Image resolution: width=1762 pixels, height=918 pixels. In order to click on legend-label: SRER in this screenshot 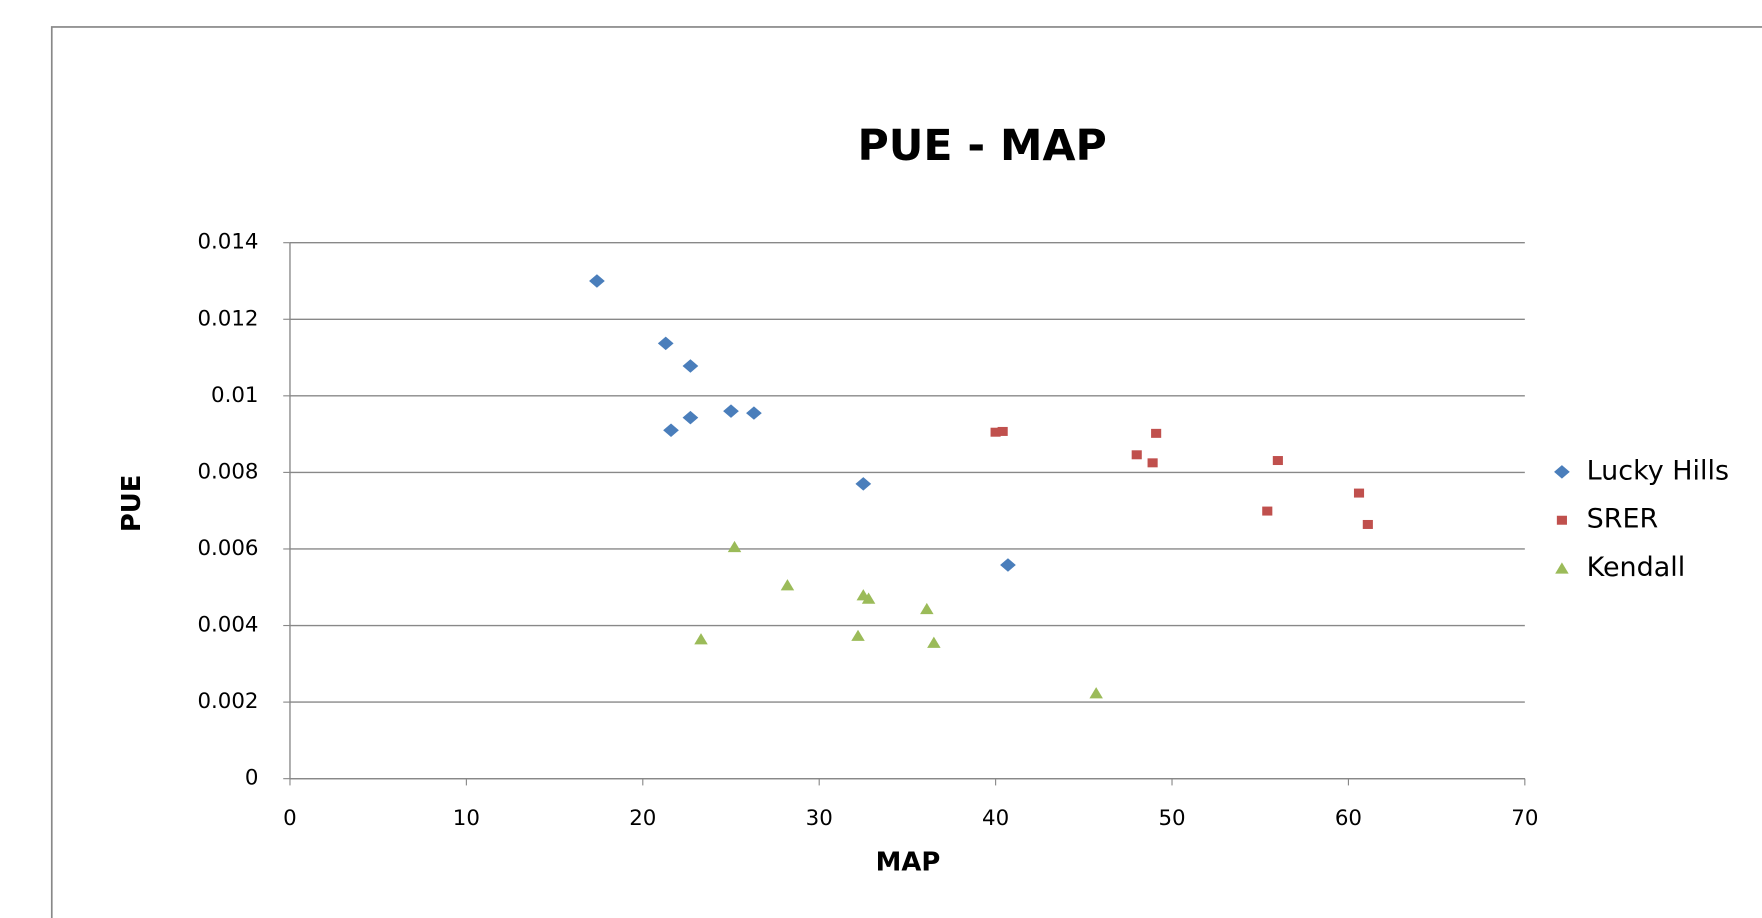, I will do `click(1623, 519)`.